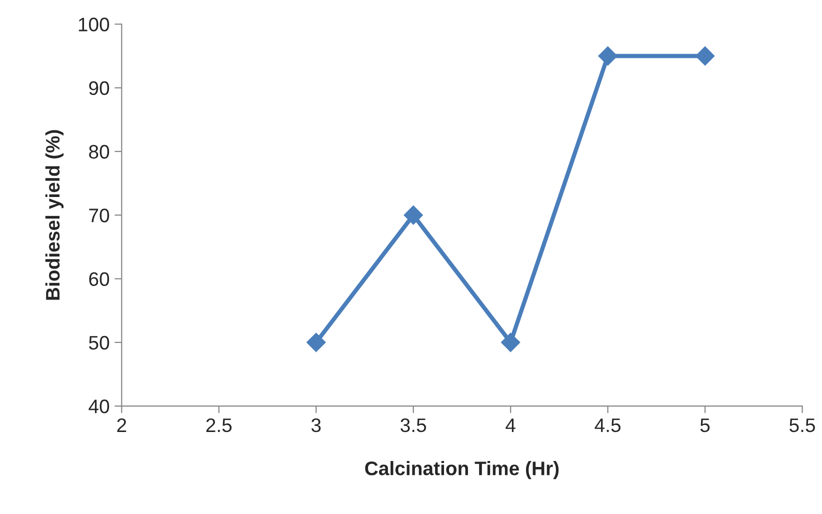 The image size is (822, 514). I want to click on y-tick-label: 50, so click(99, 343).